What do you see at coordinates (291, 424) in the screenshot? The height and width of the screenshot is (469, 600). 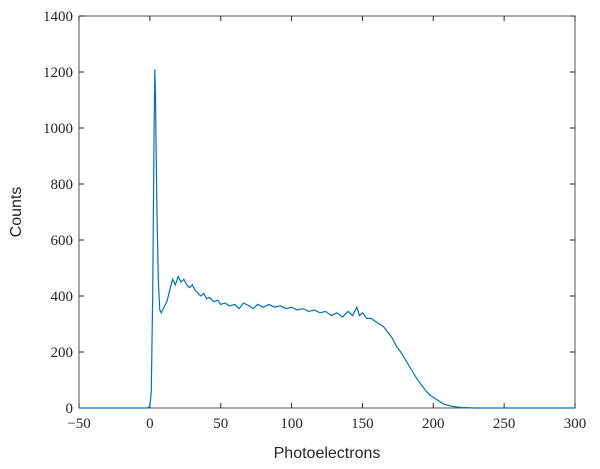 I see `x-tick-label: 100` at bounding box center [291, 424].